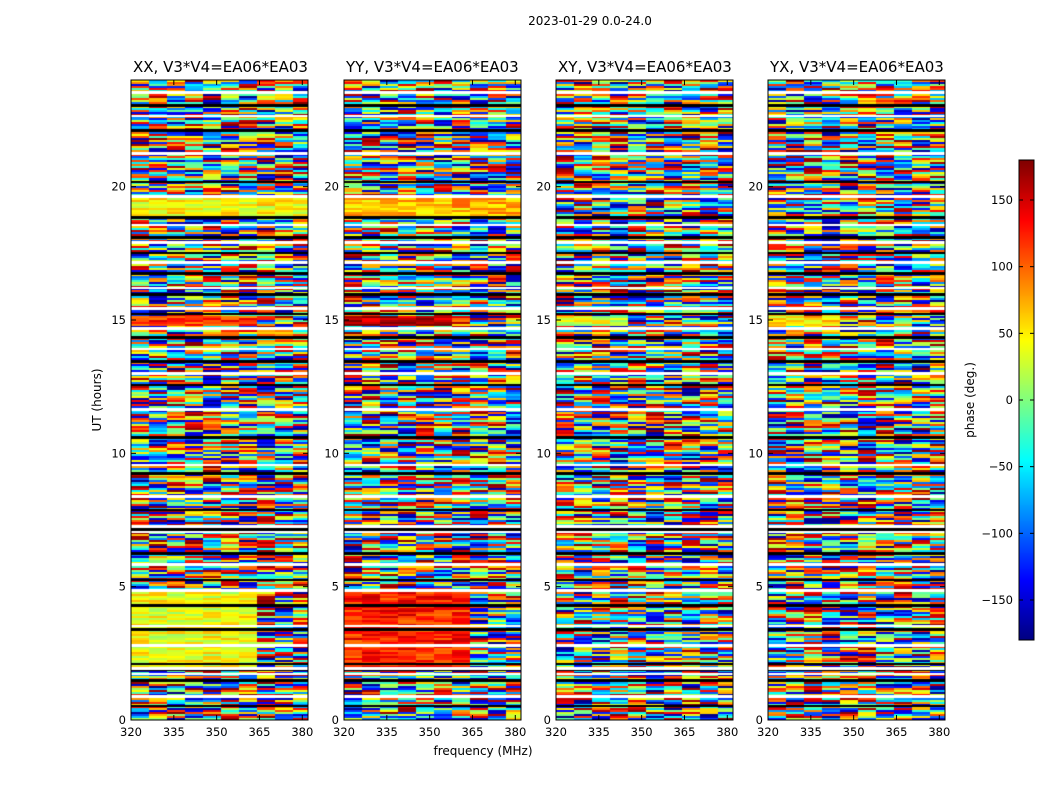  I want to click on ytick-label-1-3: 15, so click(331, 320).